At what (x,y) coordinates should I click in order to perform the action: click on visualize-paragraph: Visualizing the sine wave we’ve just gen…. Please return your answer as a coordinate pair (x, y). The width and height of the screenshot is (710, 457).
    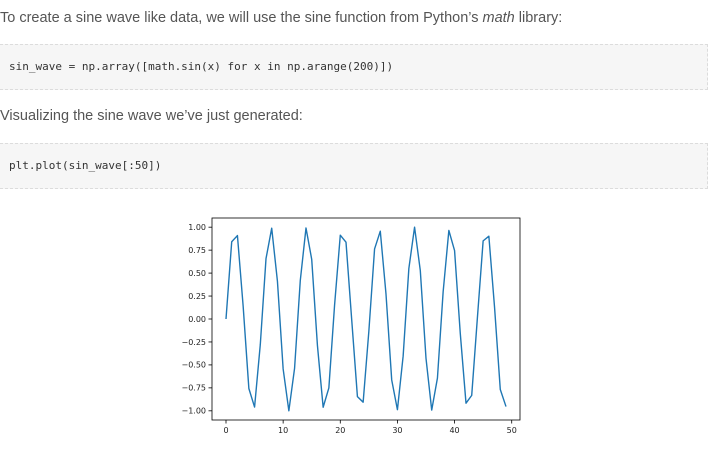
    Looking at the image, I should click on (151, 116).